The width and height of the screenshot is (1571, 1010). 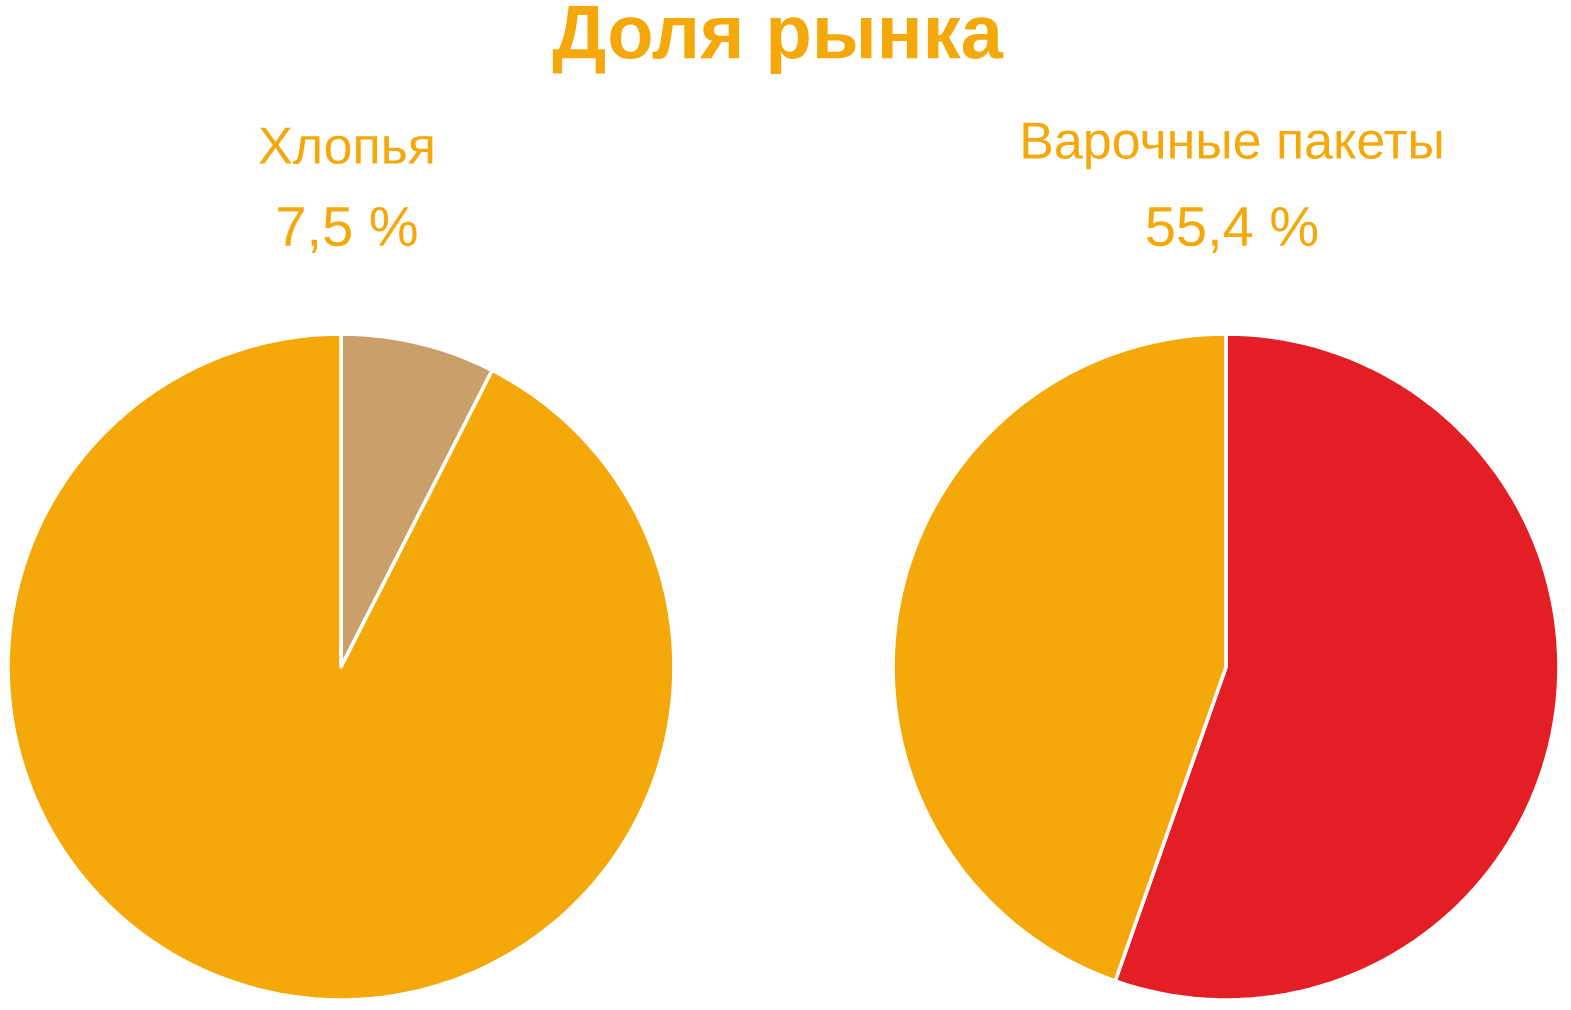 I want to click on chart-subtitle: 7,5 %, so click(x=347, y=229).